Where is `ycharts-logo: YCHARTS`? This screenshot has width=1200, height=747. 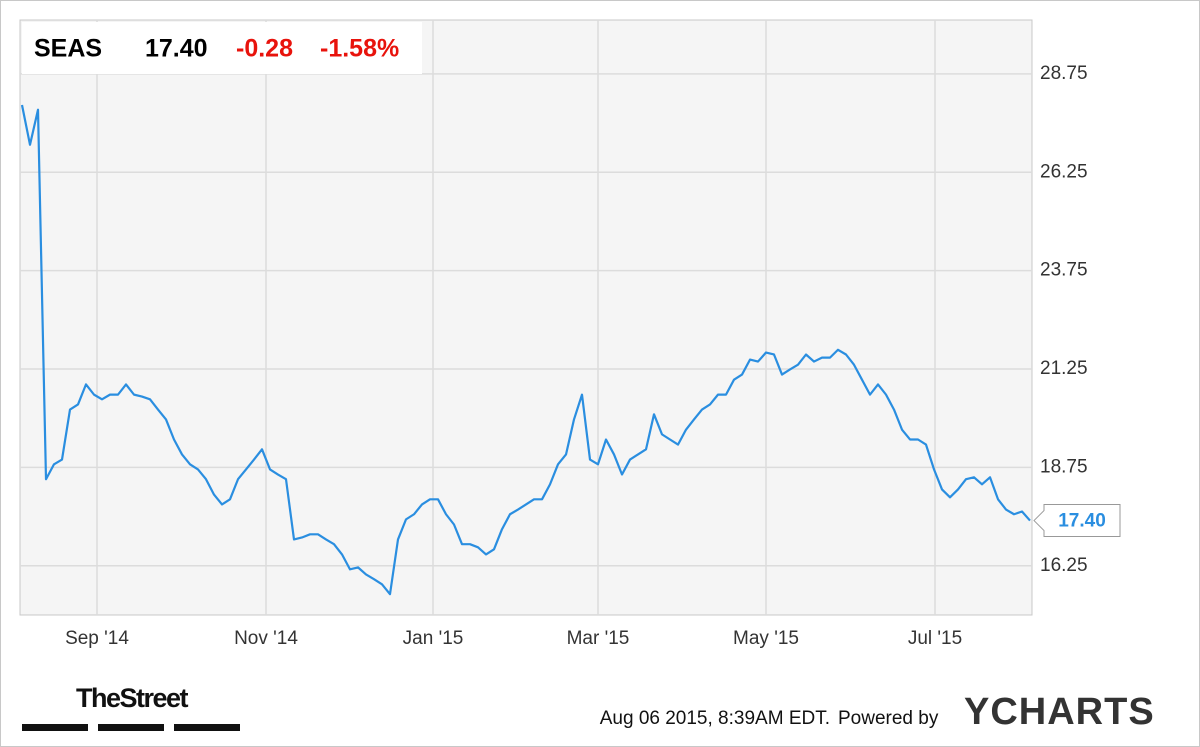 ycharts-logo: YCHARTS is located at coordinates (1059, 712).